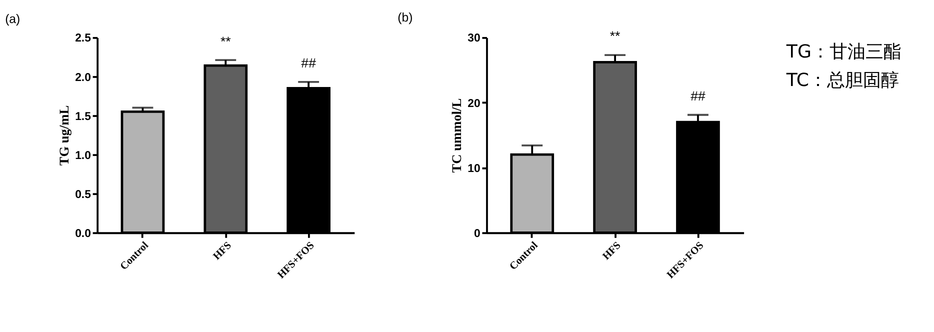 This screenshot has height=332, width=934. What do you see at coordinates (83, 194) in the screenshot?
I see `y-tick-label: 0.5` at bounding box center [83, 194].